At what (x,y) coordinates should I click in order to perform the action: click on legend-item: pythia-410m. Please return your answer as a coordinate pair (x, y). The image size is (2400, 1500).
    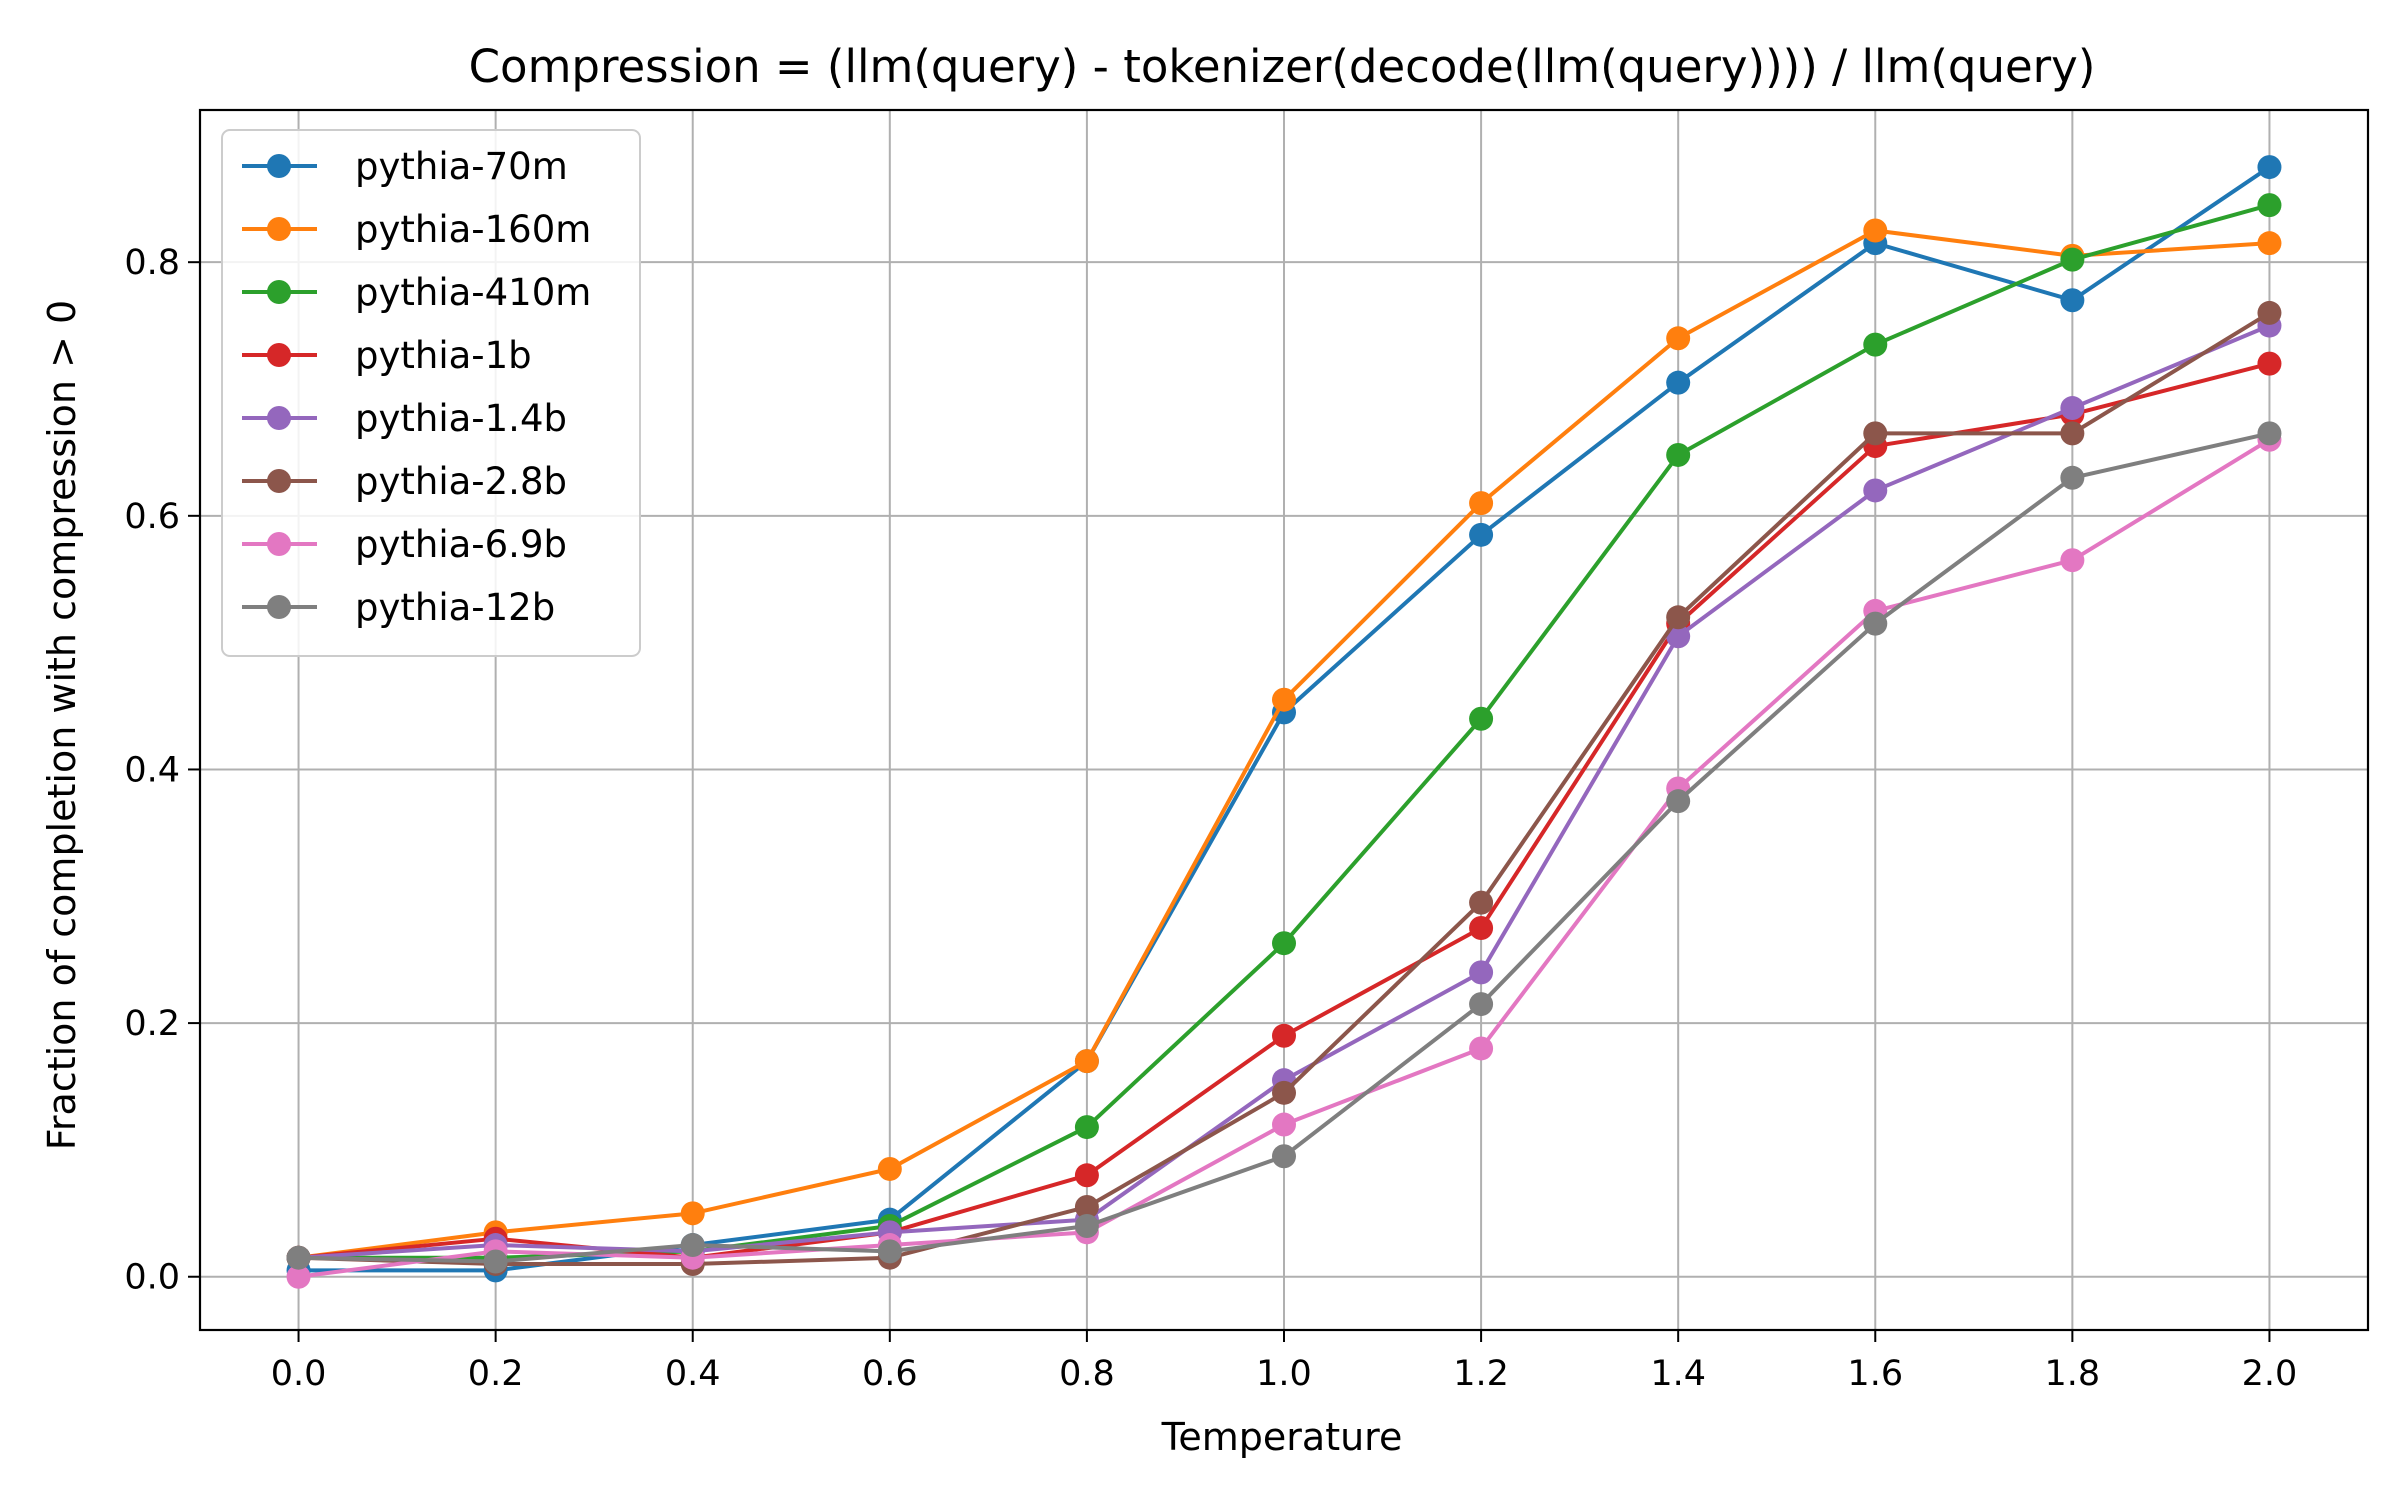
    Looking at the image, I should click on (416, 292).